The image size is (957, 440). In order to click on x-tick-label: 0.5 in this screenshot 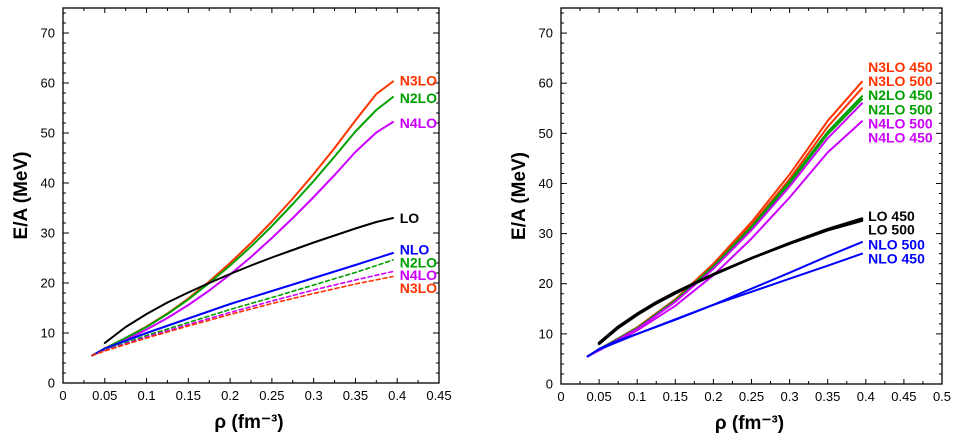, I will do `click(942, 396)`.